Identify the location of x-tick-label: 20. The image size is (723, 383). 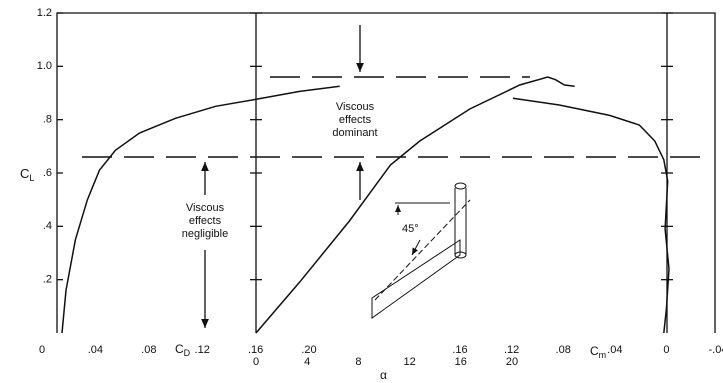
(512, 362).